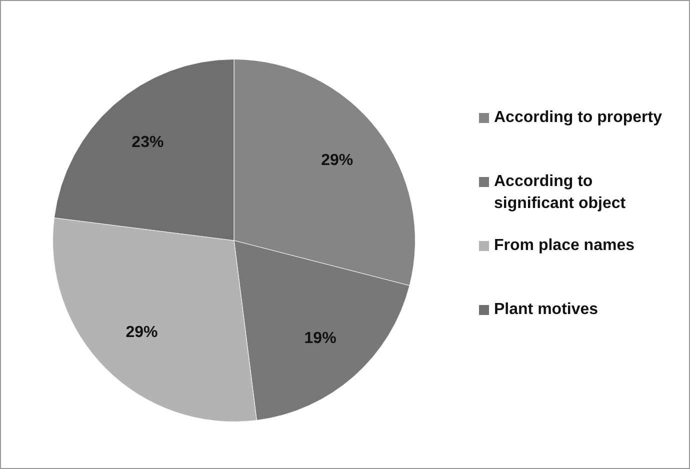 The image size is (690, 469). I want to click on data-label: 19%, so click(320, 338).